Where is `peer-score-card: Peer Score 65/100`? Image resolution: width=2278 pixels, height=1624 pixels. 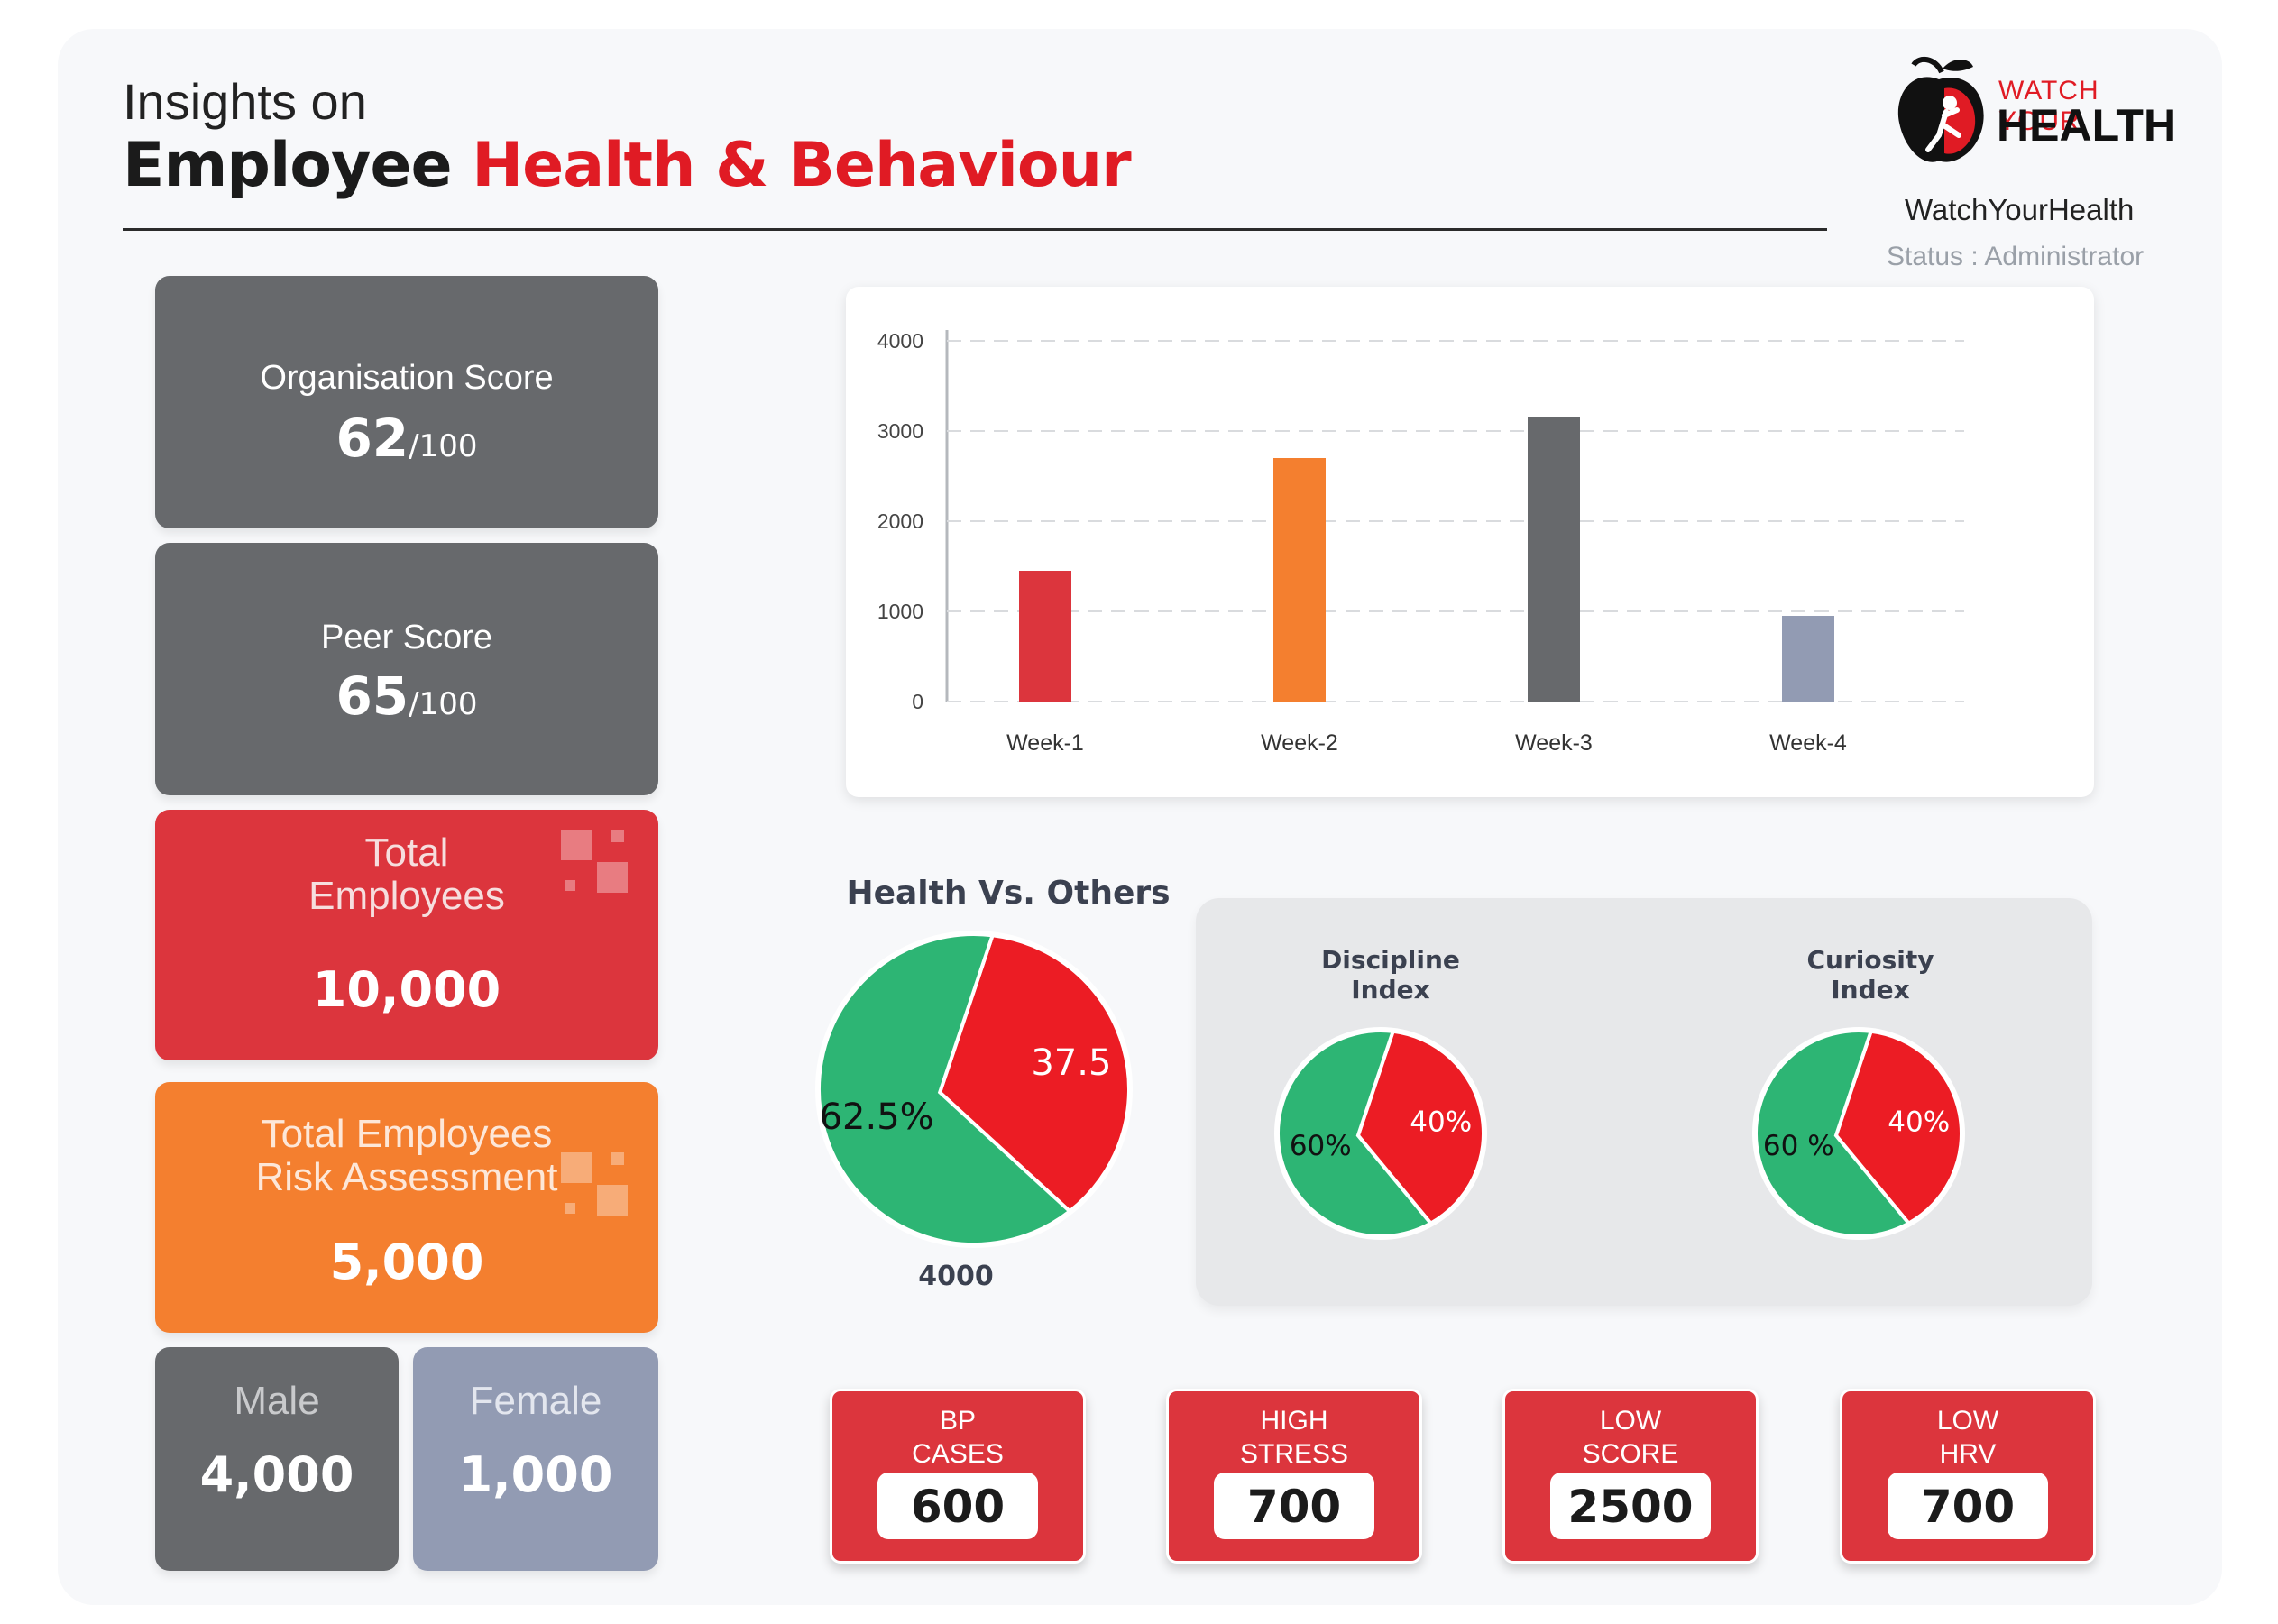 peer-score-card: Peer Score 65/100 is located at coordinates (406, 669).